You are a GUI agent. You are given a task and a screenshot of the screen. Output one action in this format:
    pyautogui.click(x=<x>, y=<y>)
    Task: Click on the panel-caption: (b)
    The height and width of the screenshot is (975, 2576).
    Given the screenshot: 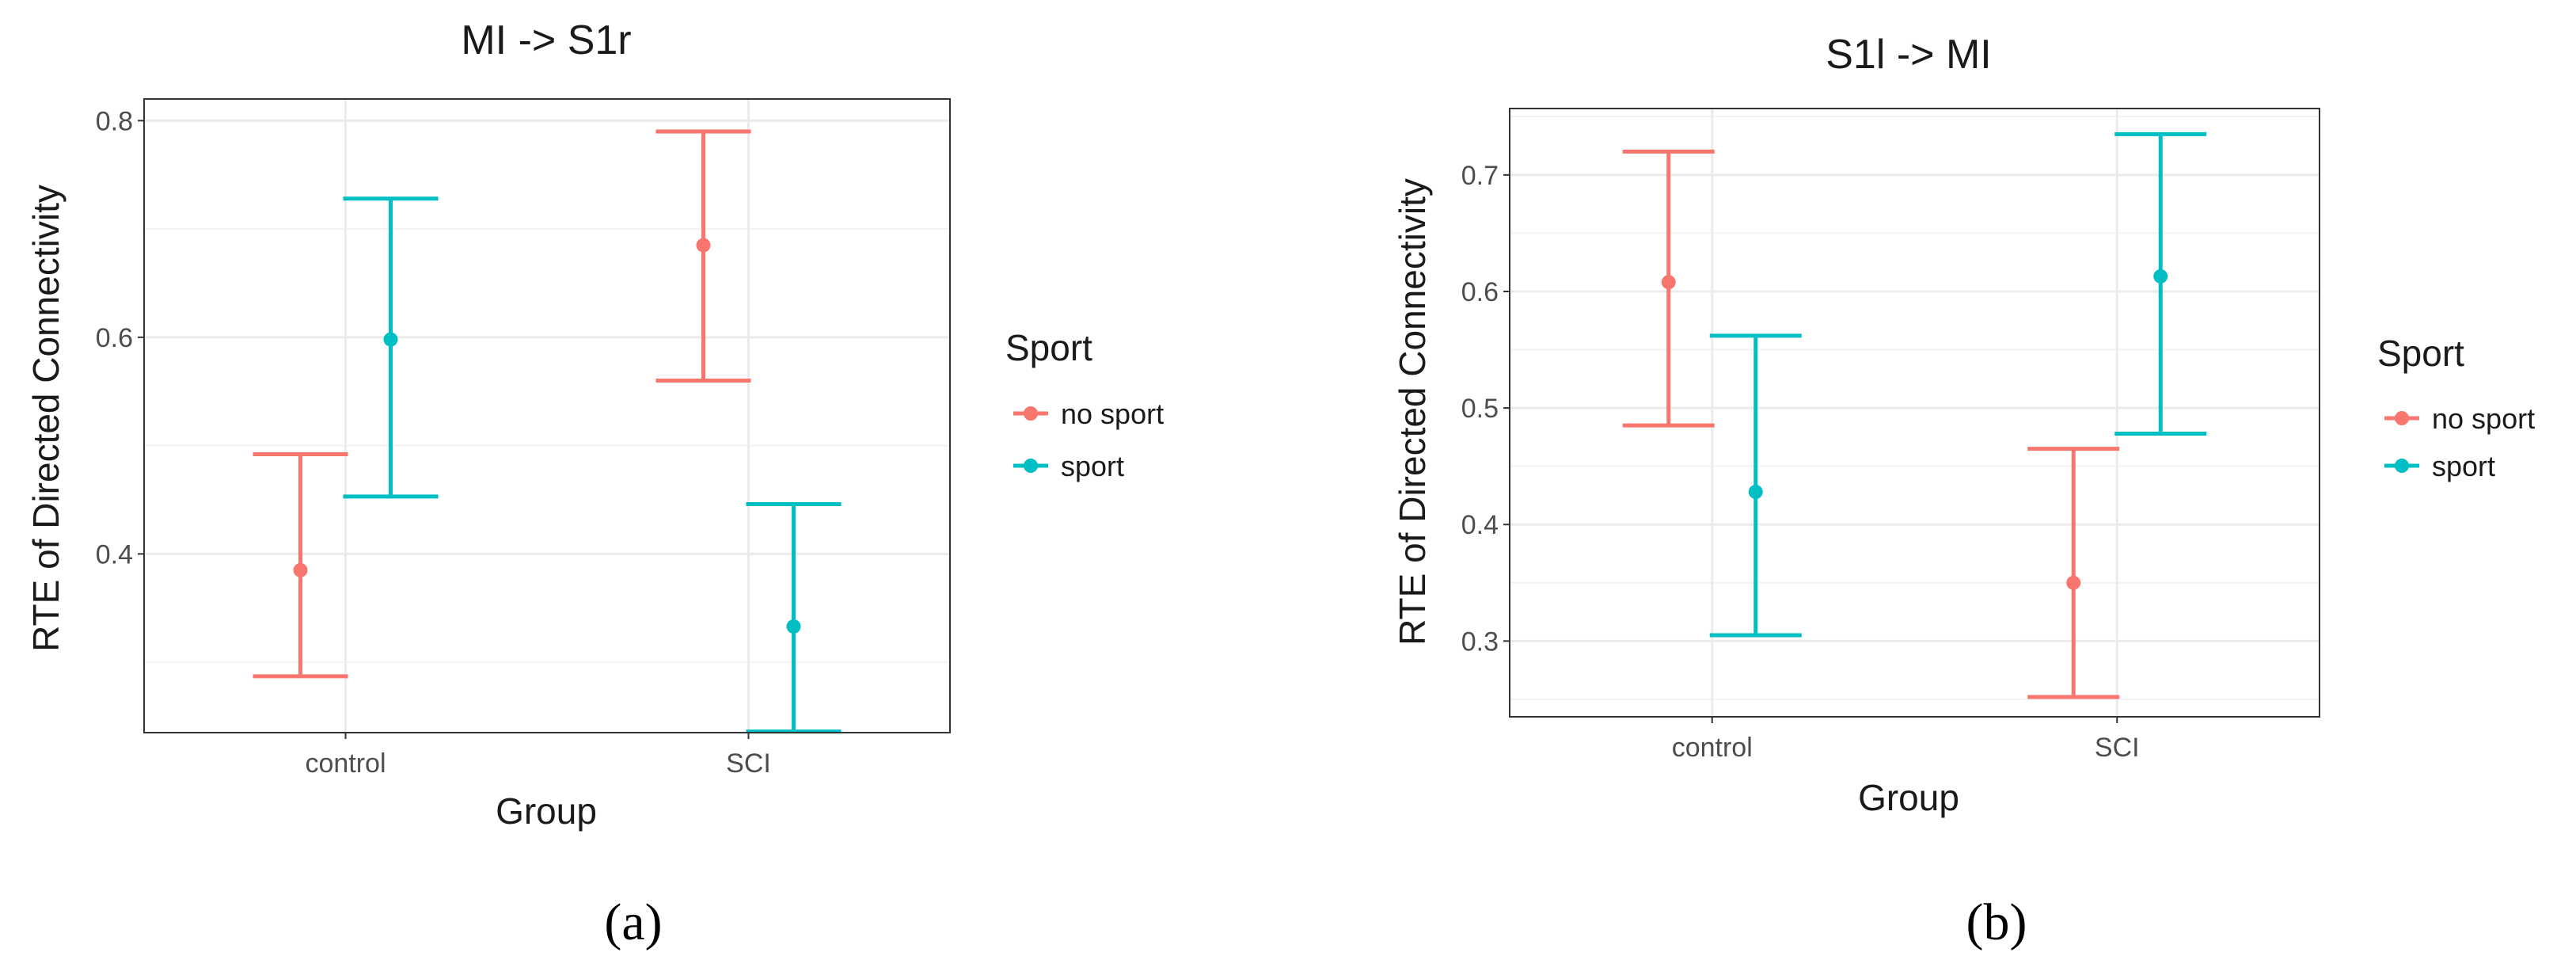 What is the action you would take?
    pyautogui.click(x=1997, y=922)
    